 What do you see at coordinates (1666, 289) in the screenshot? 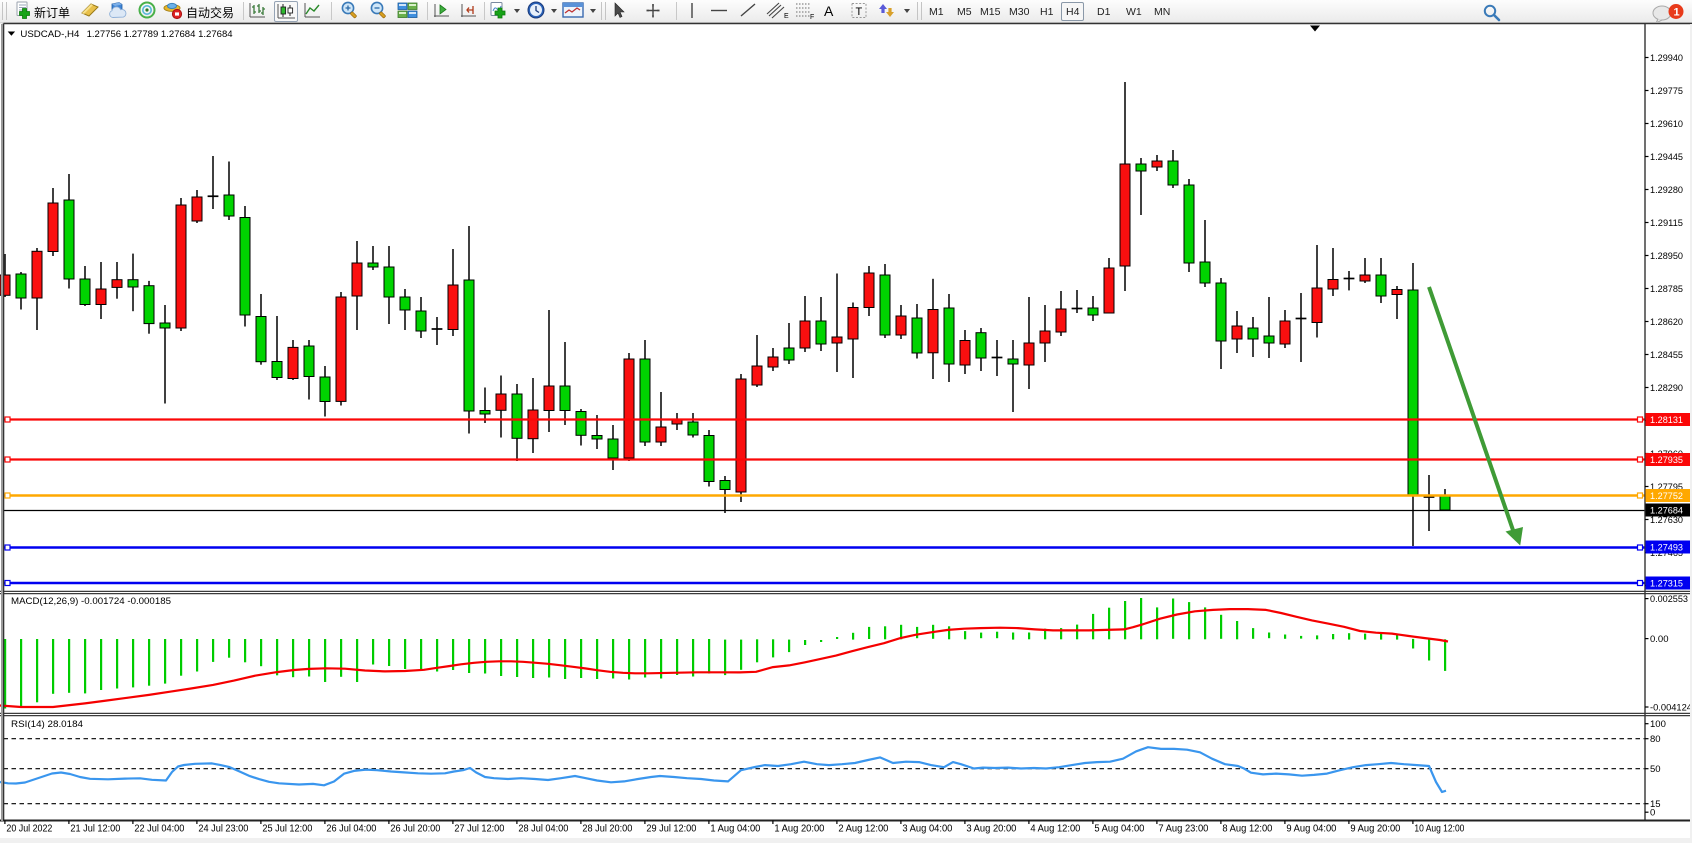
I see `svg-text: 1.28785` at bounding box center [1666, 289].